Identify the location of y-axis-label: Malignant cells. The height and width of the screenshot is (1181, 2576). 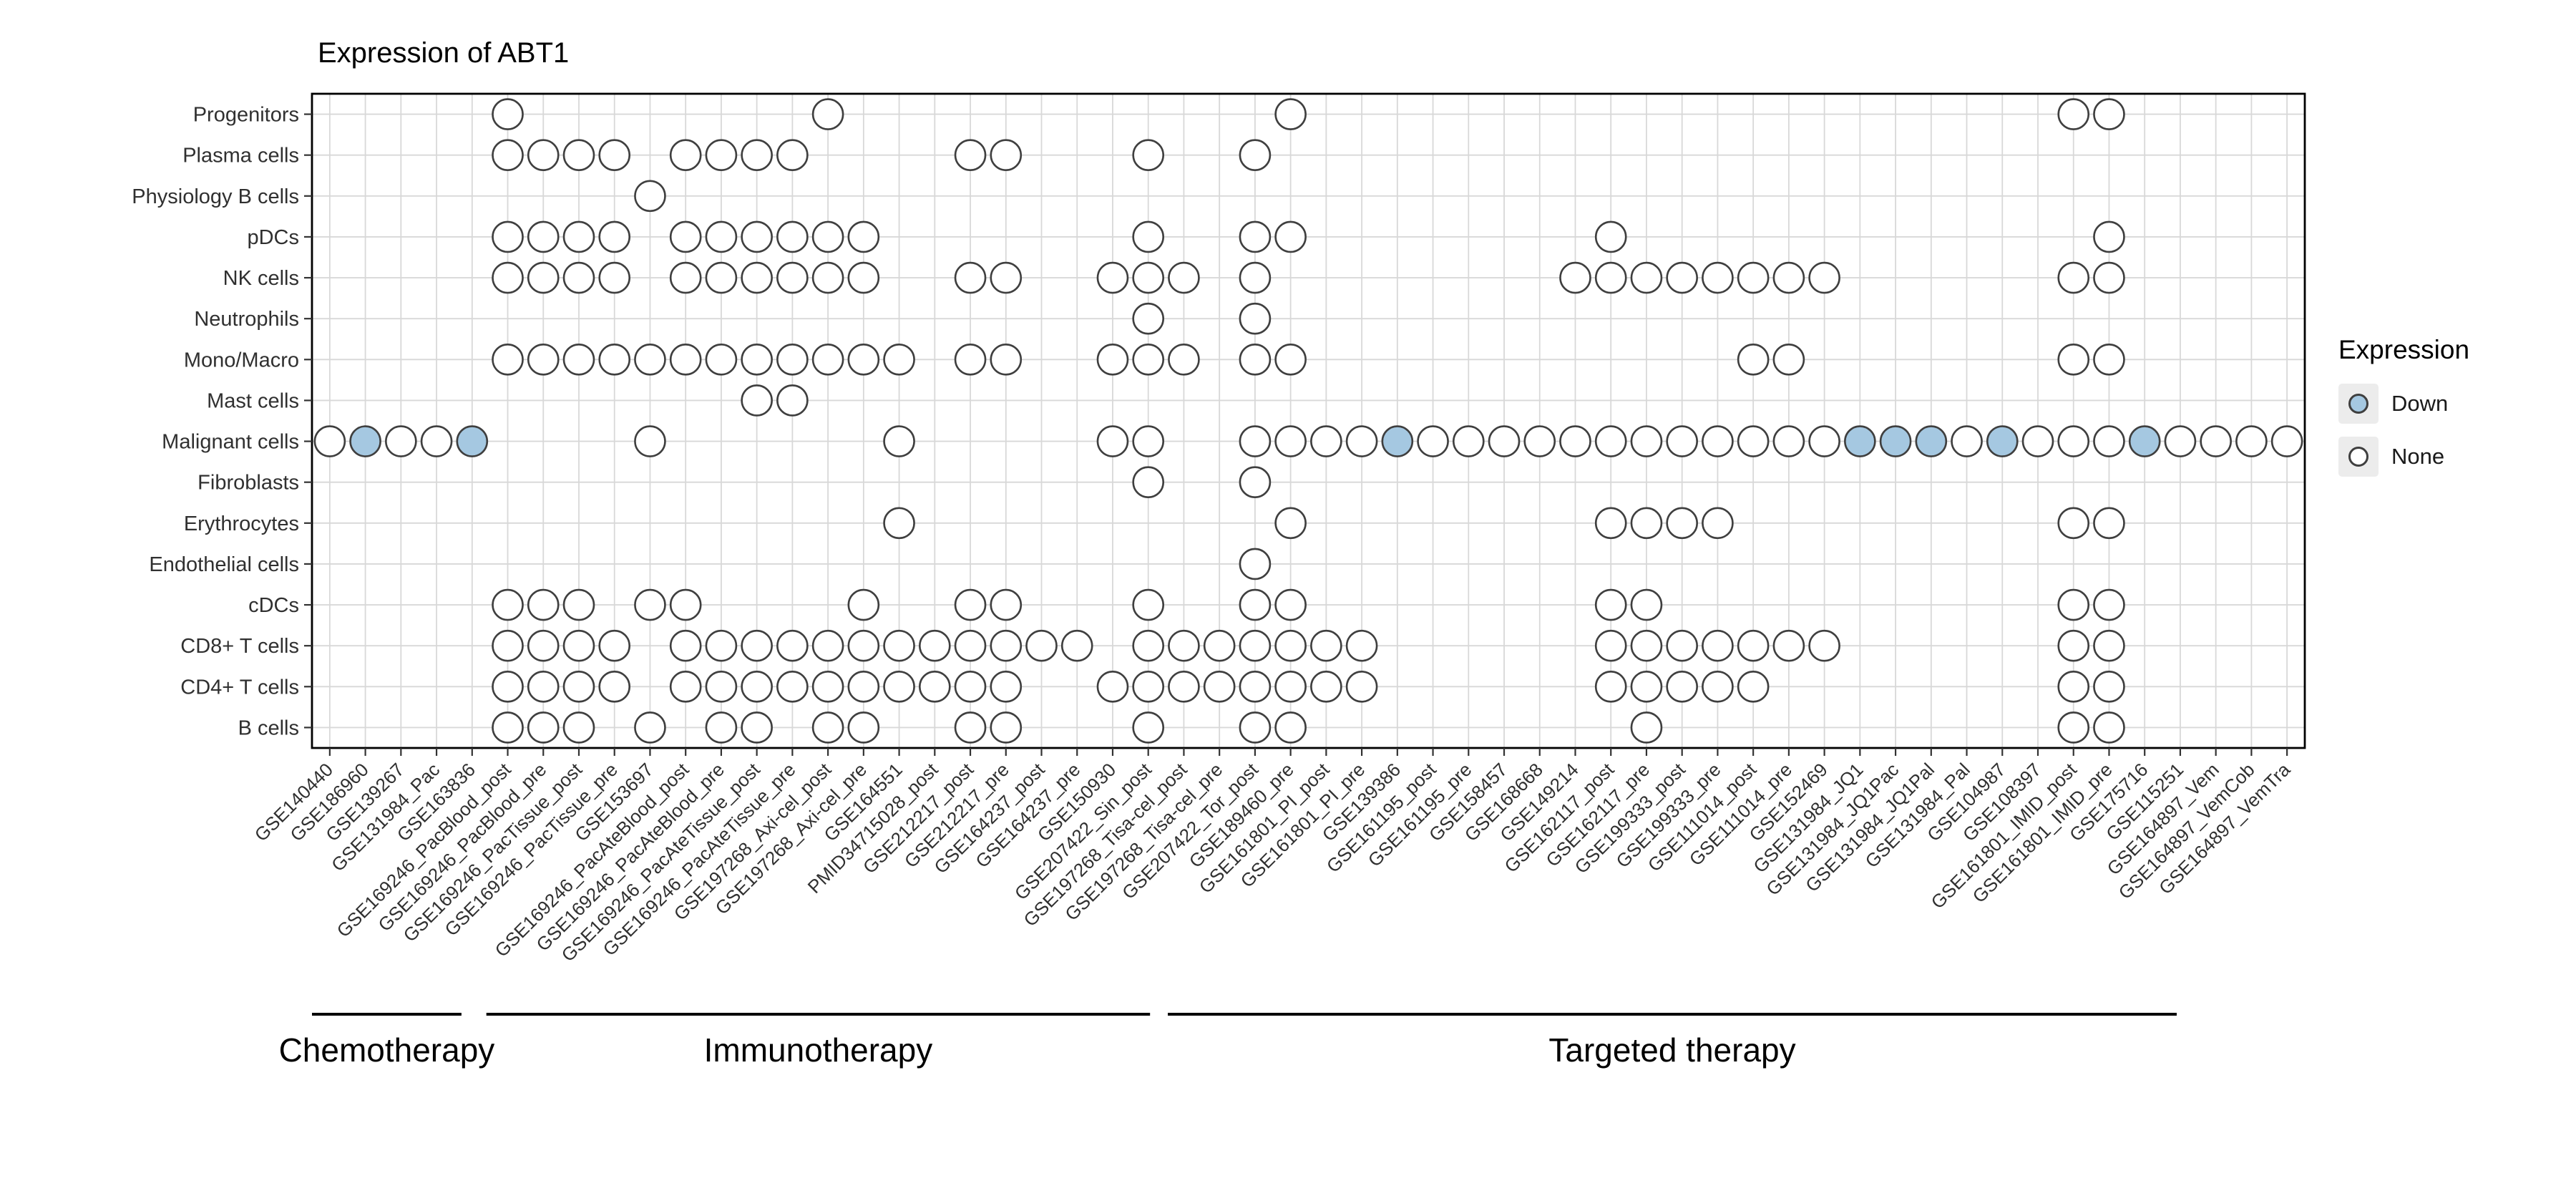
(230, 442).